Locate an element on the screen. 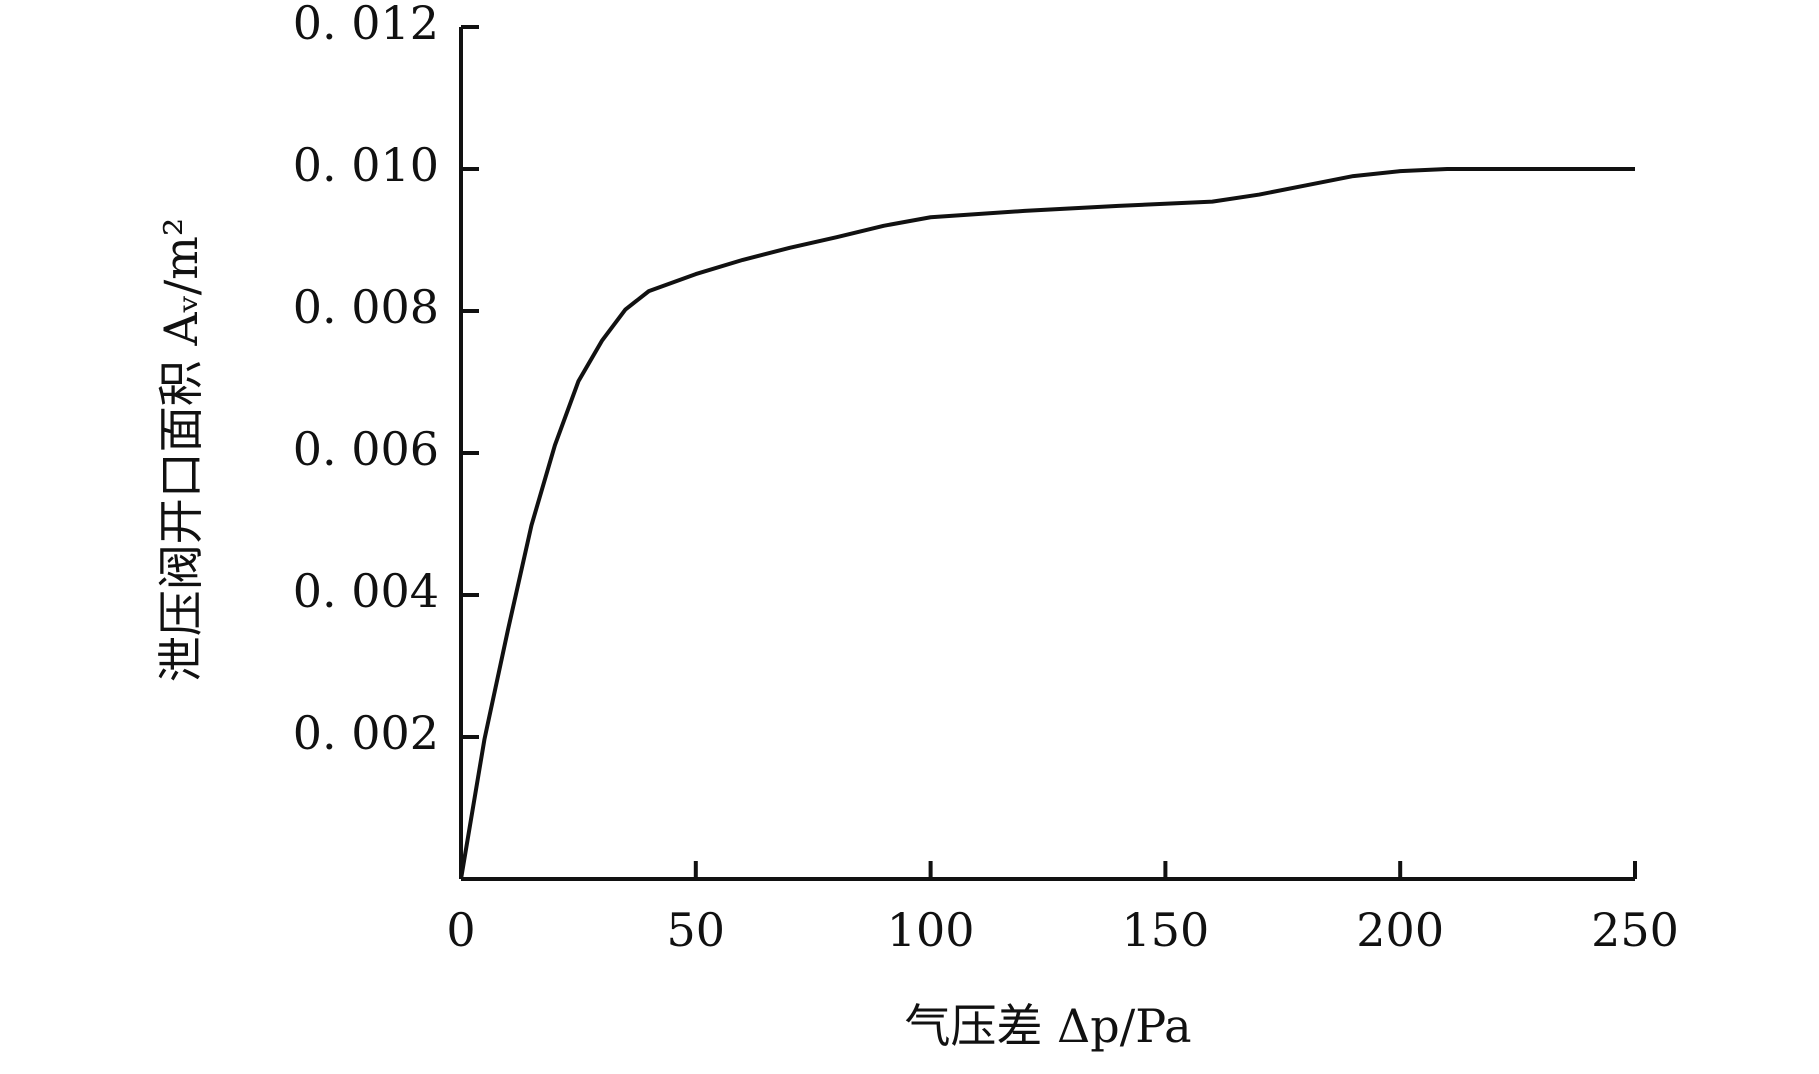 The image size is (1819, 1074). x-tick-label: 50 is located at coordinates (696, 930).